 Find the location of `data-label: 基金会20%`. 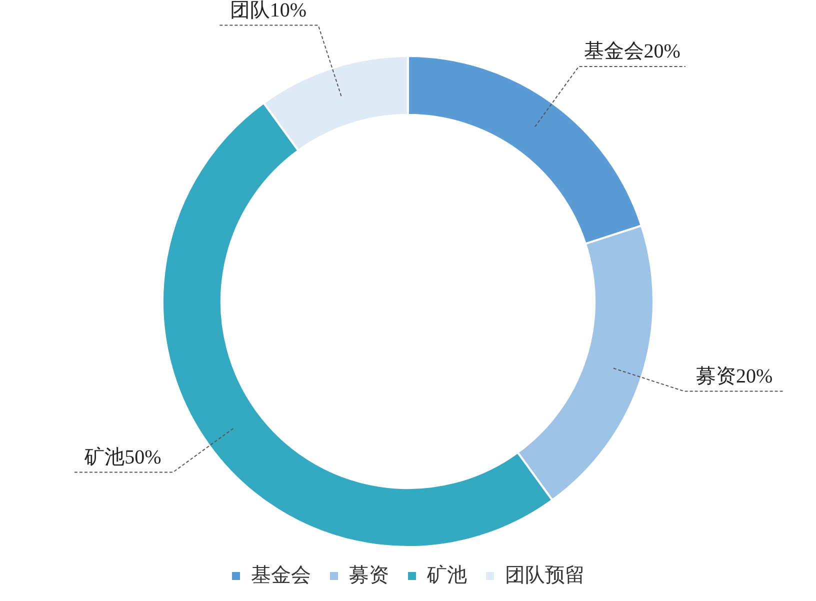

data-label: 基金会20% is located at coordinates (632, 51).